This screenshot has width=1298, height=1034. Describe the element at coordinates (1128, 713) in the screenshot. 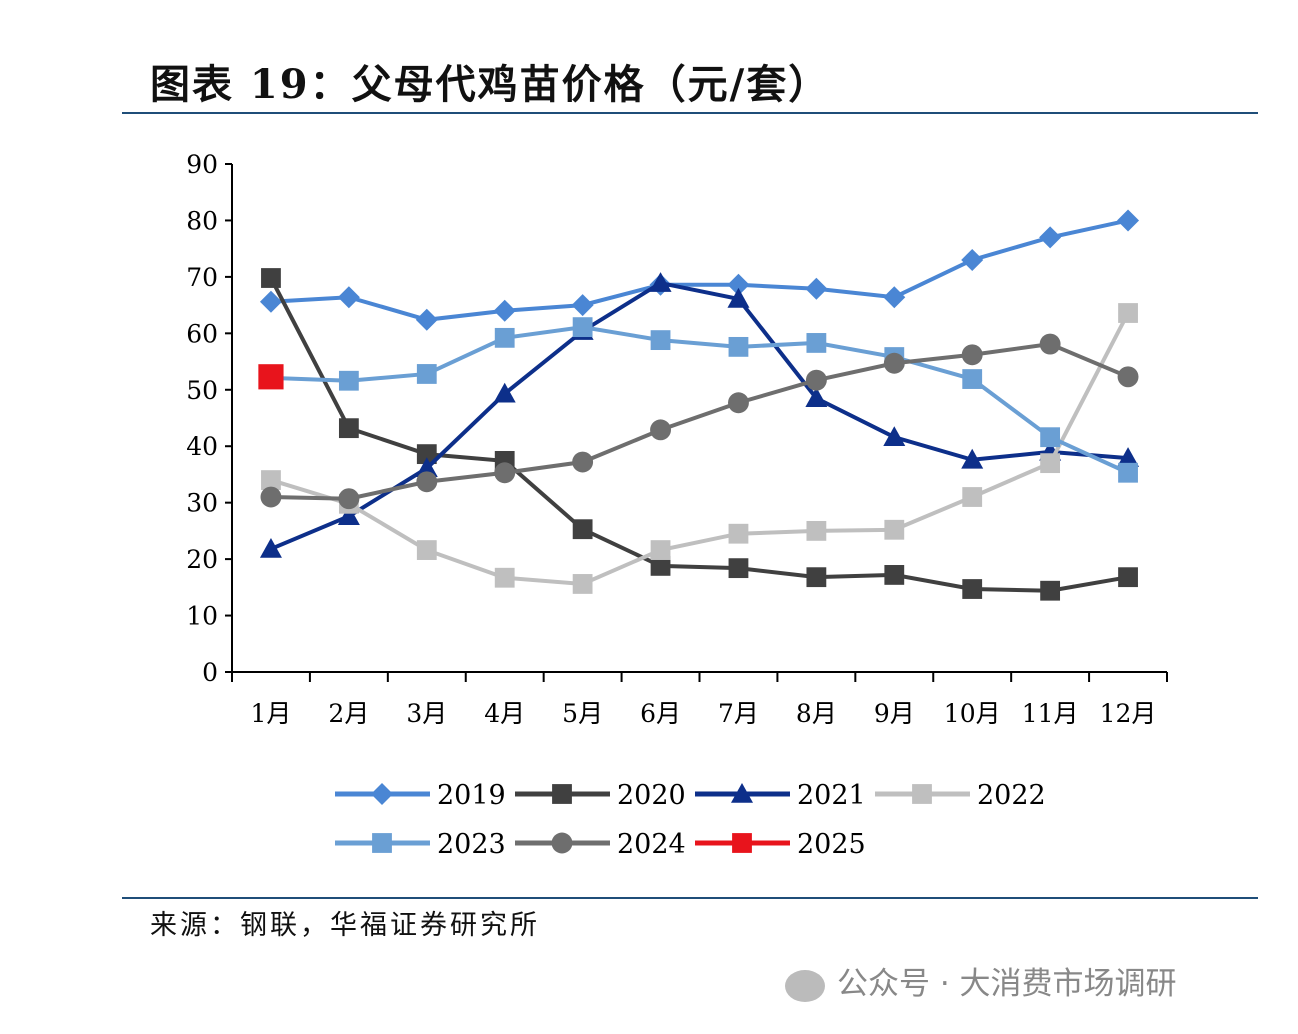

I see `x-tick-label: 12月` at that location.